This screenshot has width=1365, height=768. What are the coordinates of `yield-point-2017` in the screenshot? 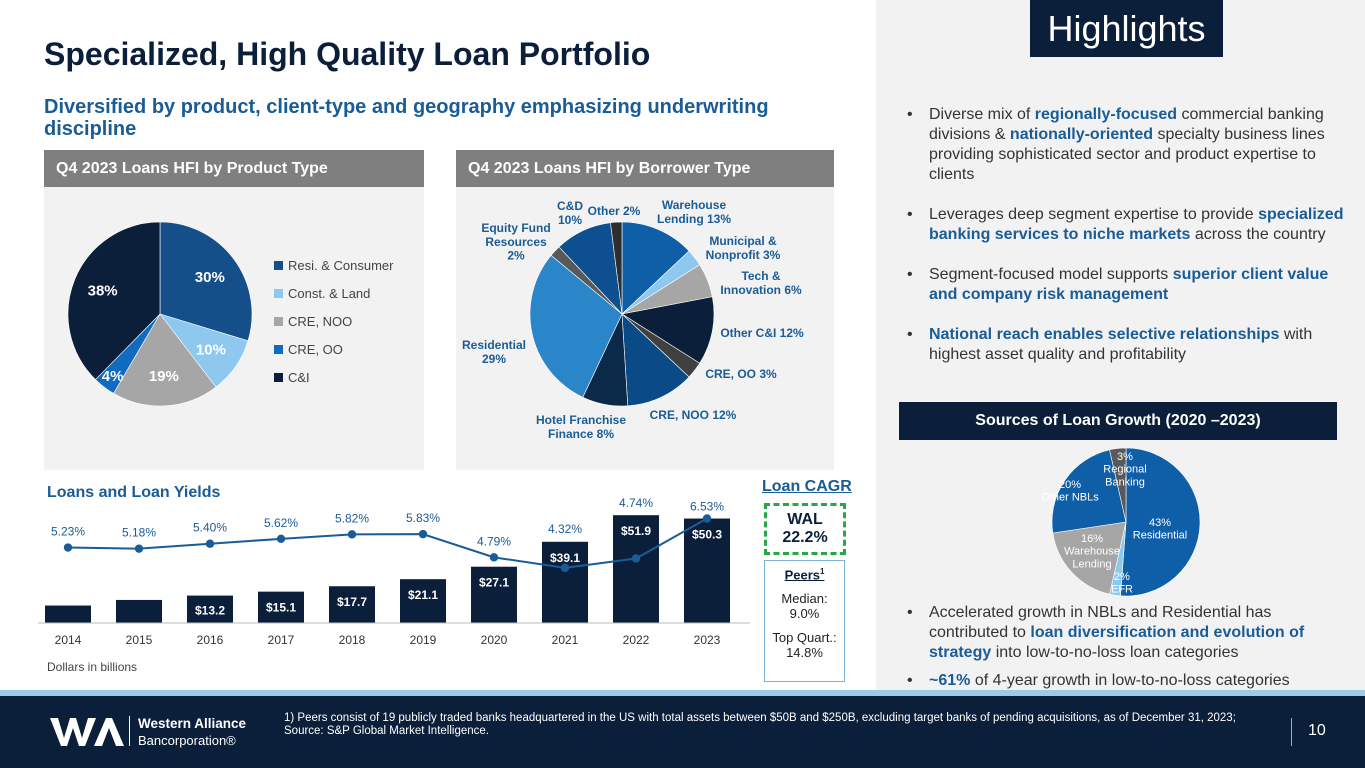 It's located at (281, 539).